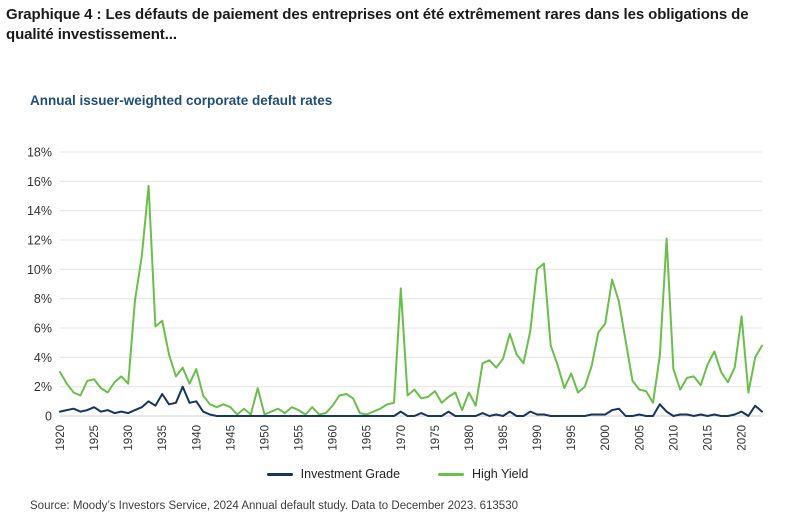 The width and height of the screenshot is (795, 522). What do you see at coordinates (39, 241) in the screenshot?
I see `y-axis-tick-label: 12%` at bounding box center [39, 241].